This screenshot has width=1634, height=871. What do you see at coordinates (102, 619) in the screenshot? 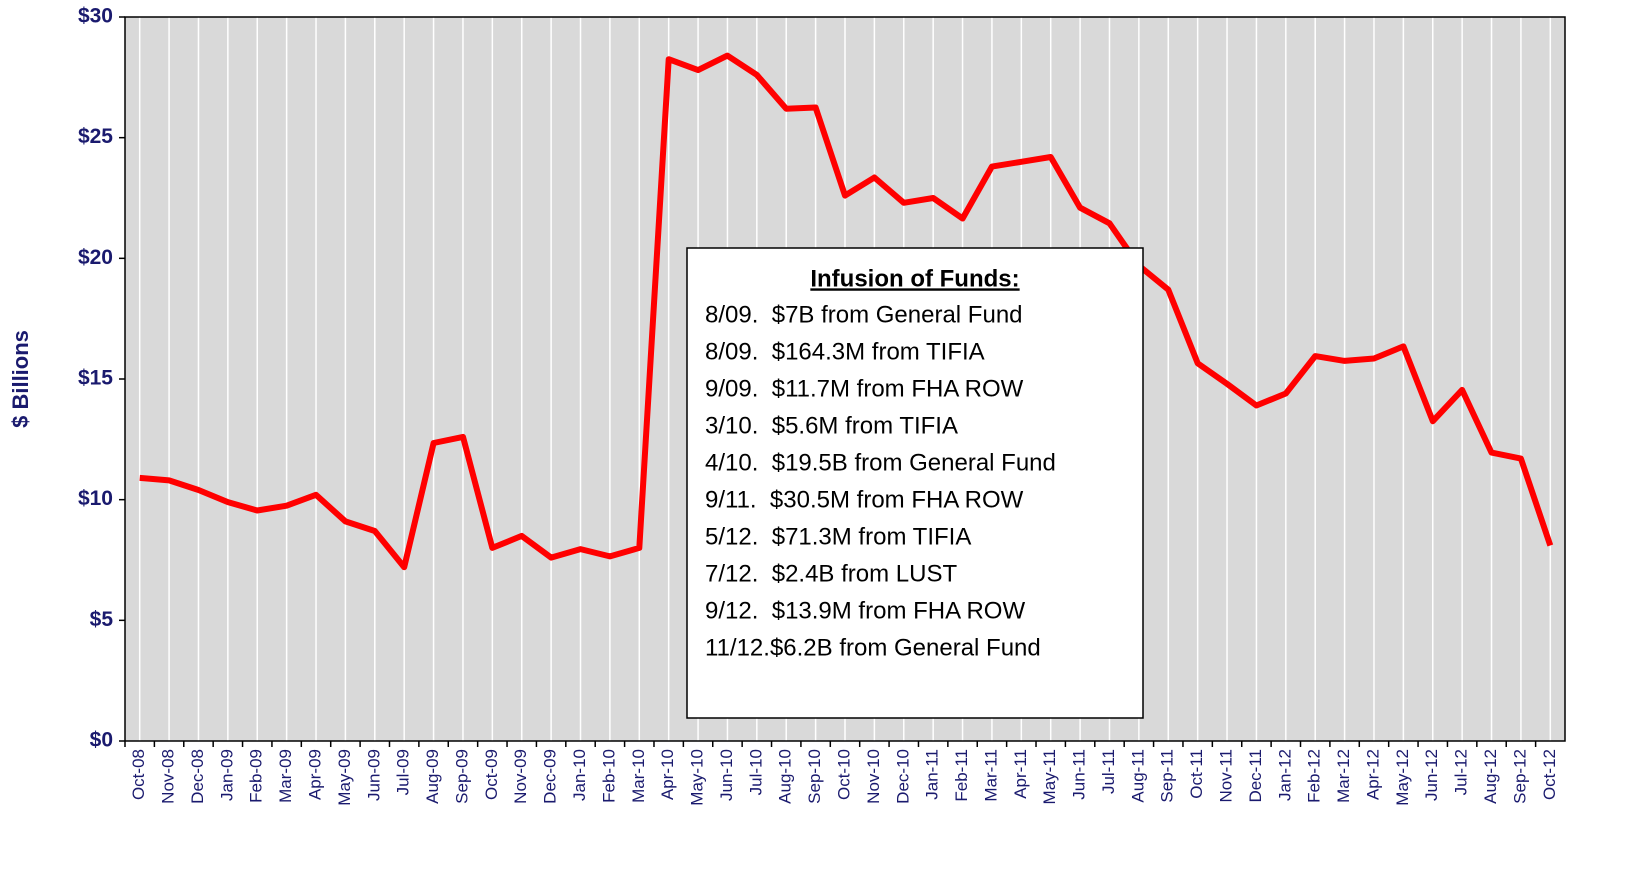
I see `y-tick-label: $5` at bounding box center [102, 619].